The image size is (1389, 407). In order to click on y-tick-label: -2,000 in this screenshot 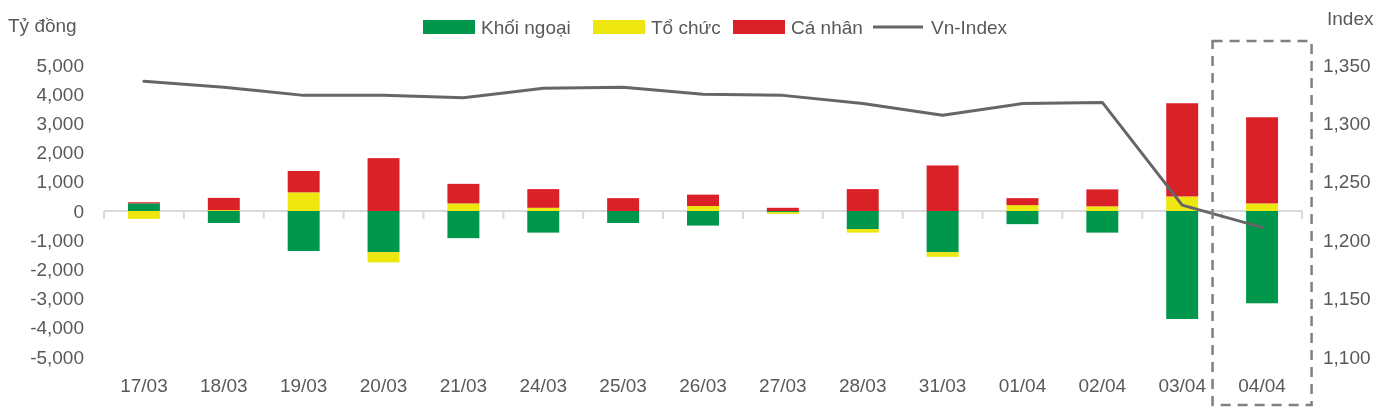, I will do `click(57, 270)`.